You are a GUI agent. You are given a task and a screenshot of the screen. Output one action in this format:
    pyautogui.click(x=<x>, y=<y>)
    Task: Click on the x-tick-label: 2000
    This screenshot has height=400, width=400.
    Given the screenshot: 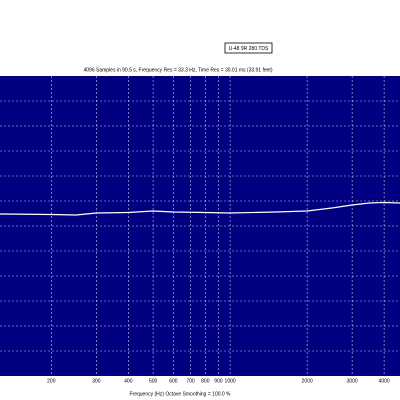 What is the action you would take?
    pyautogui.click(x=307, y=381)
    